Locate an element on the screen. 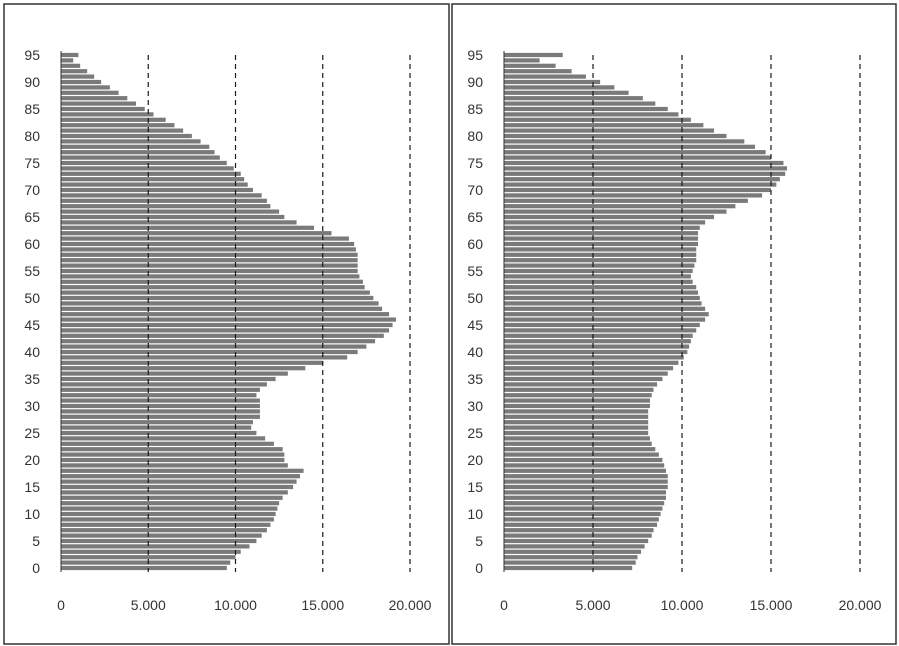  y-tick-label: 50 is located at coordinates (475, 298).